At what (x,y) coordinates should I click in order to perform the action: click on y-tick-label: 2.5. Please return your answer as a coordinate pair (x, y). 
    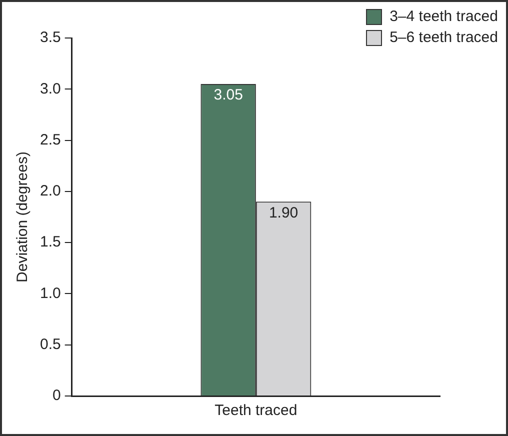
    Looking at the image, I should click on (50, 139).